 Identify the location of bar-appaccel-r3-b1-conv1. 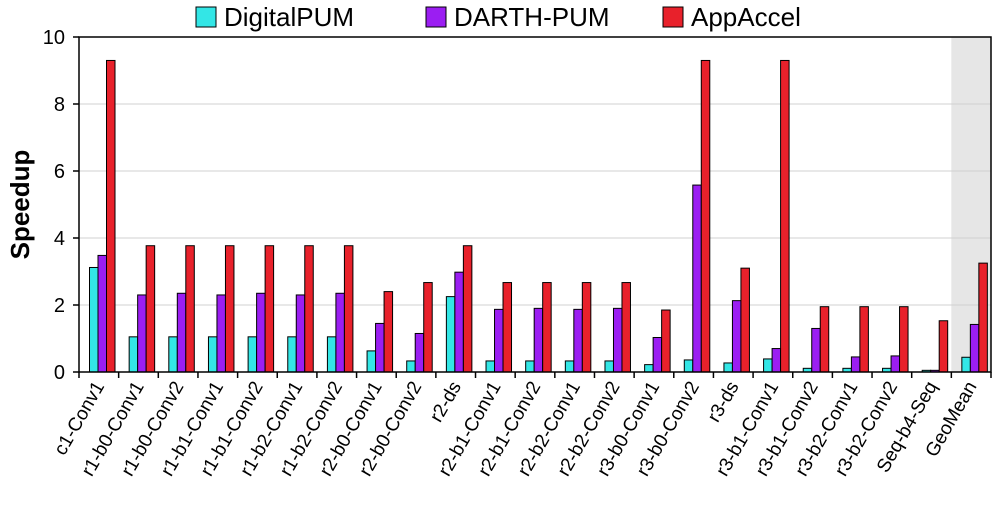
(785, 216).